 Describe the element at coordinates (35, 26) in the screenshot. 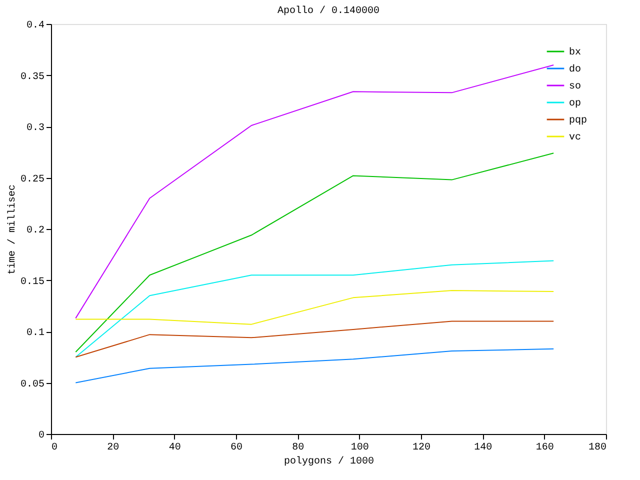

I see `y-tick-label: 0.4` at that location.